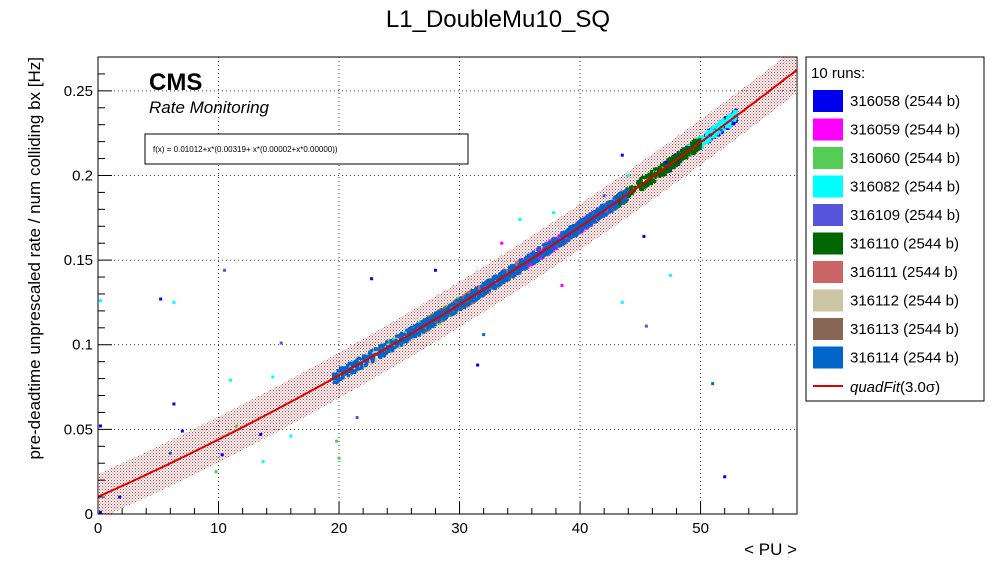 The width and height of the screenshot is (996, 572). Describe the element at coordinates (904, 358) in the screenshot. I see `legend-label: 316114 (2544 b)` at that location.